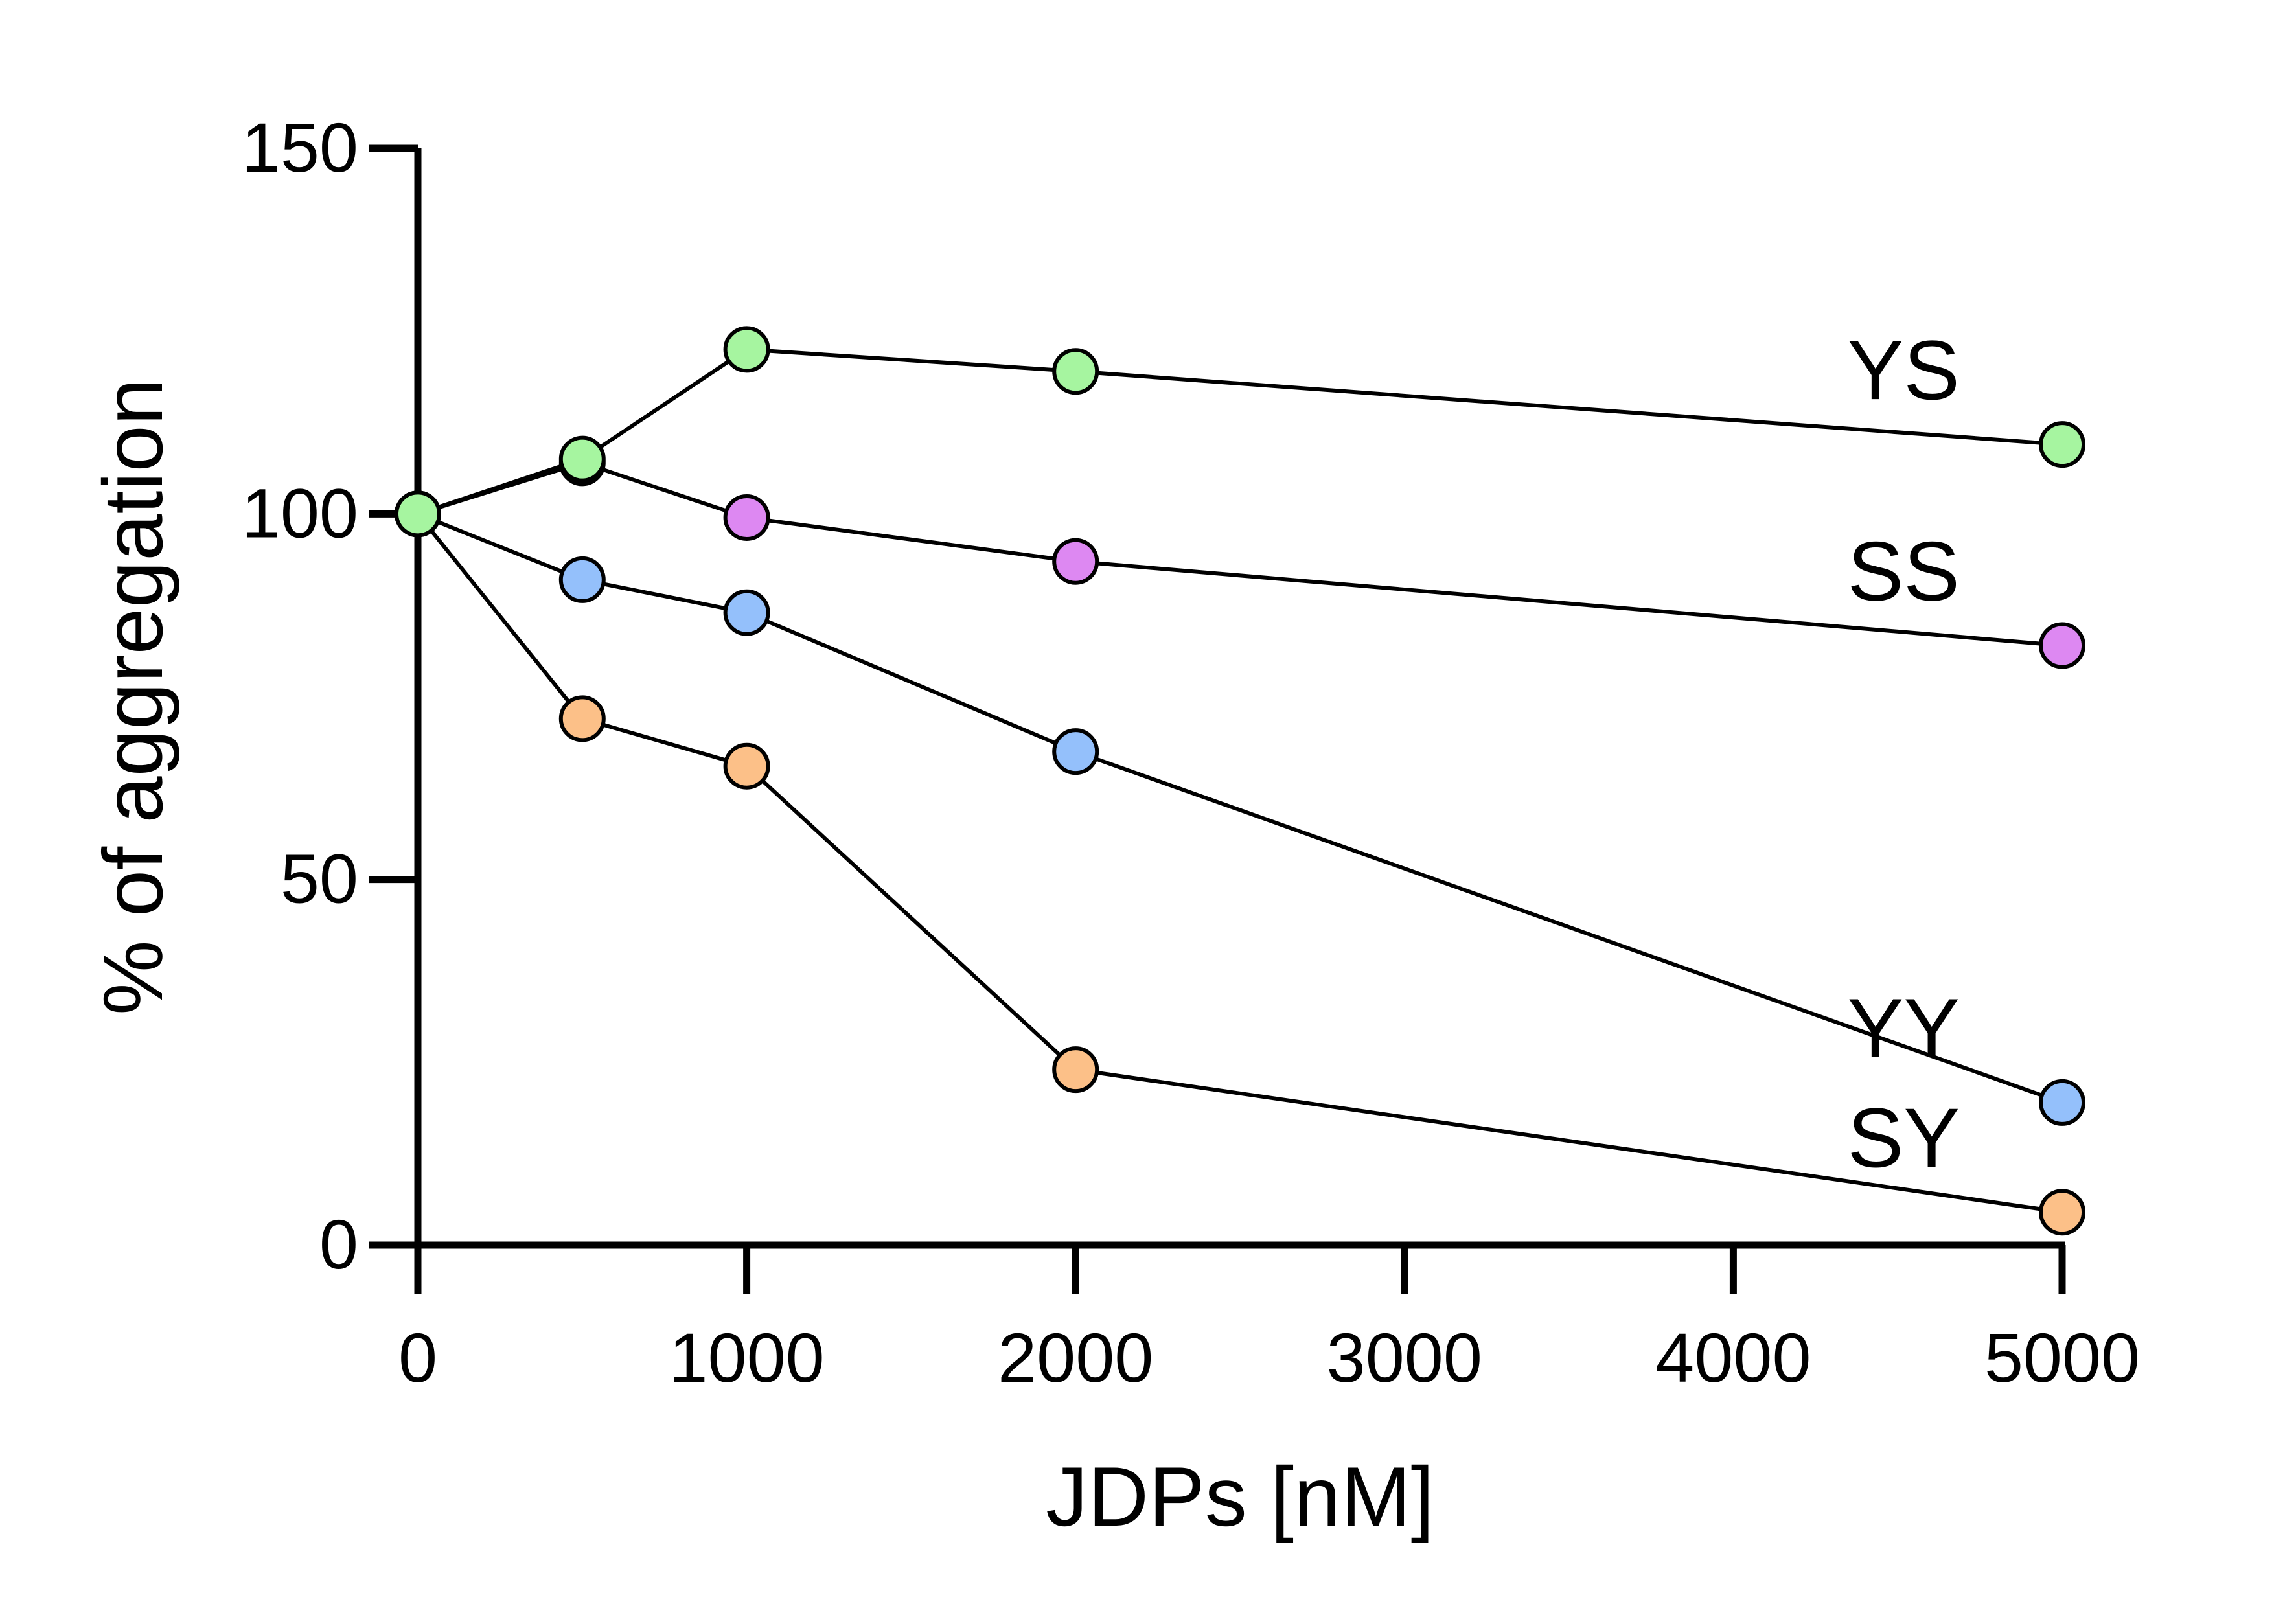 This screenshot has width=2296, height=1604. I want to click on series-label-sy: SY, so click(1904, 1137).